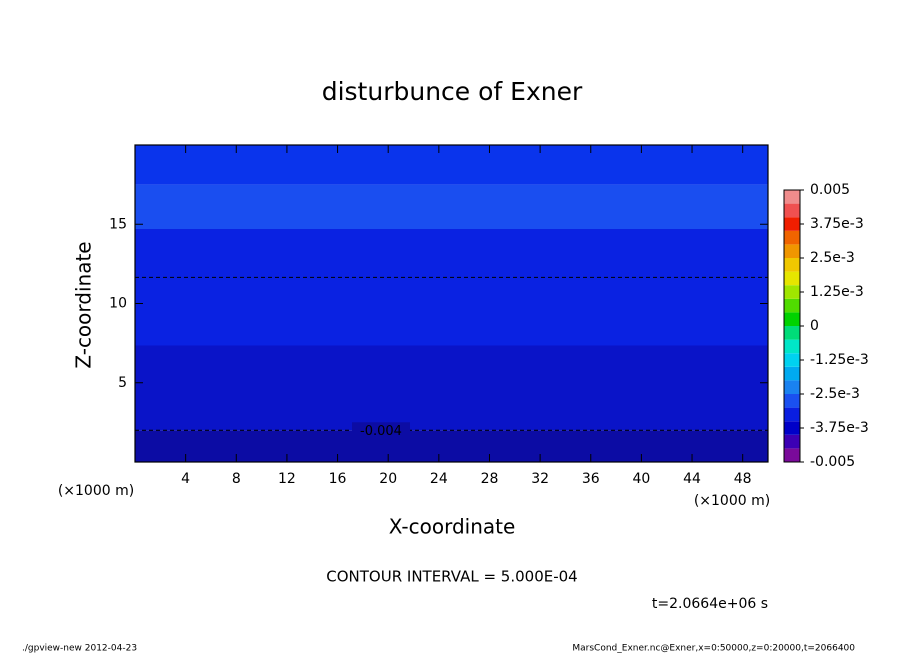  What do you see at coordinates (122, 383) in the screenshot?
I see `y-tick-label: 5` at bounding box center [122, 383].